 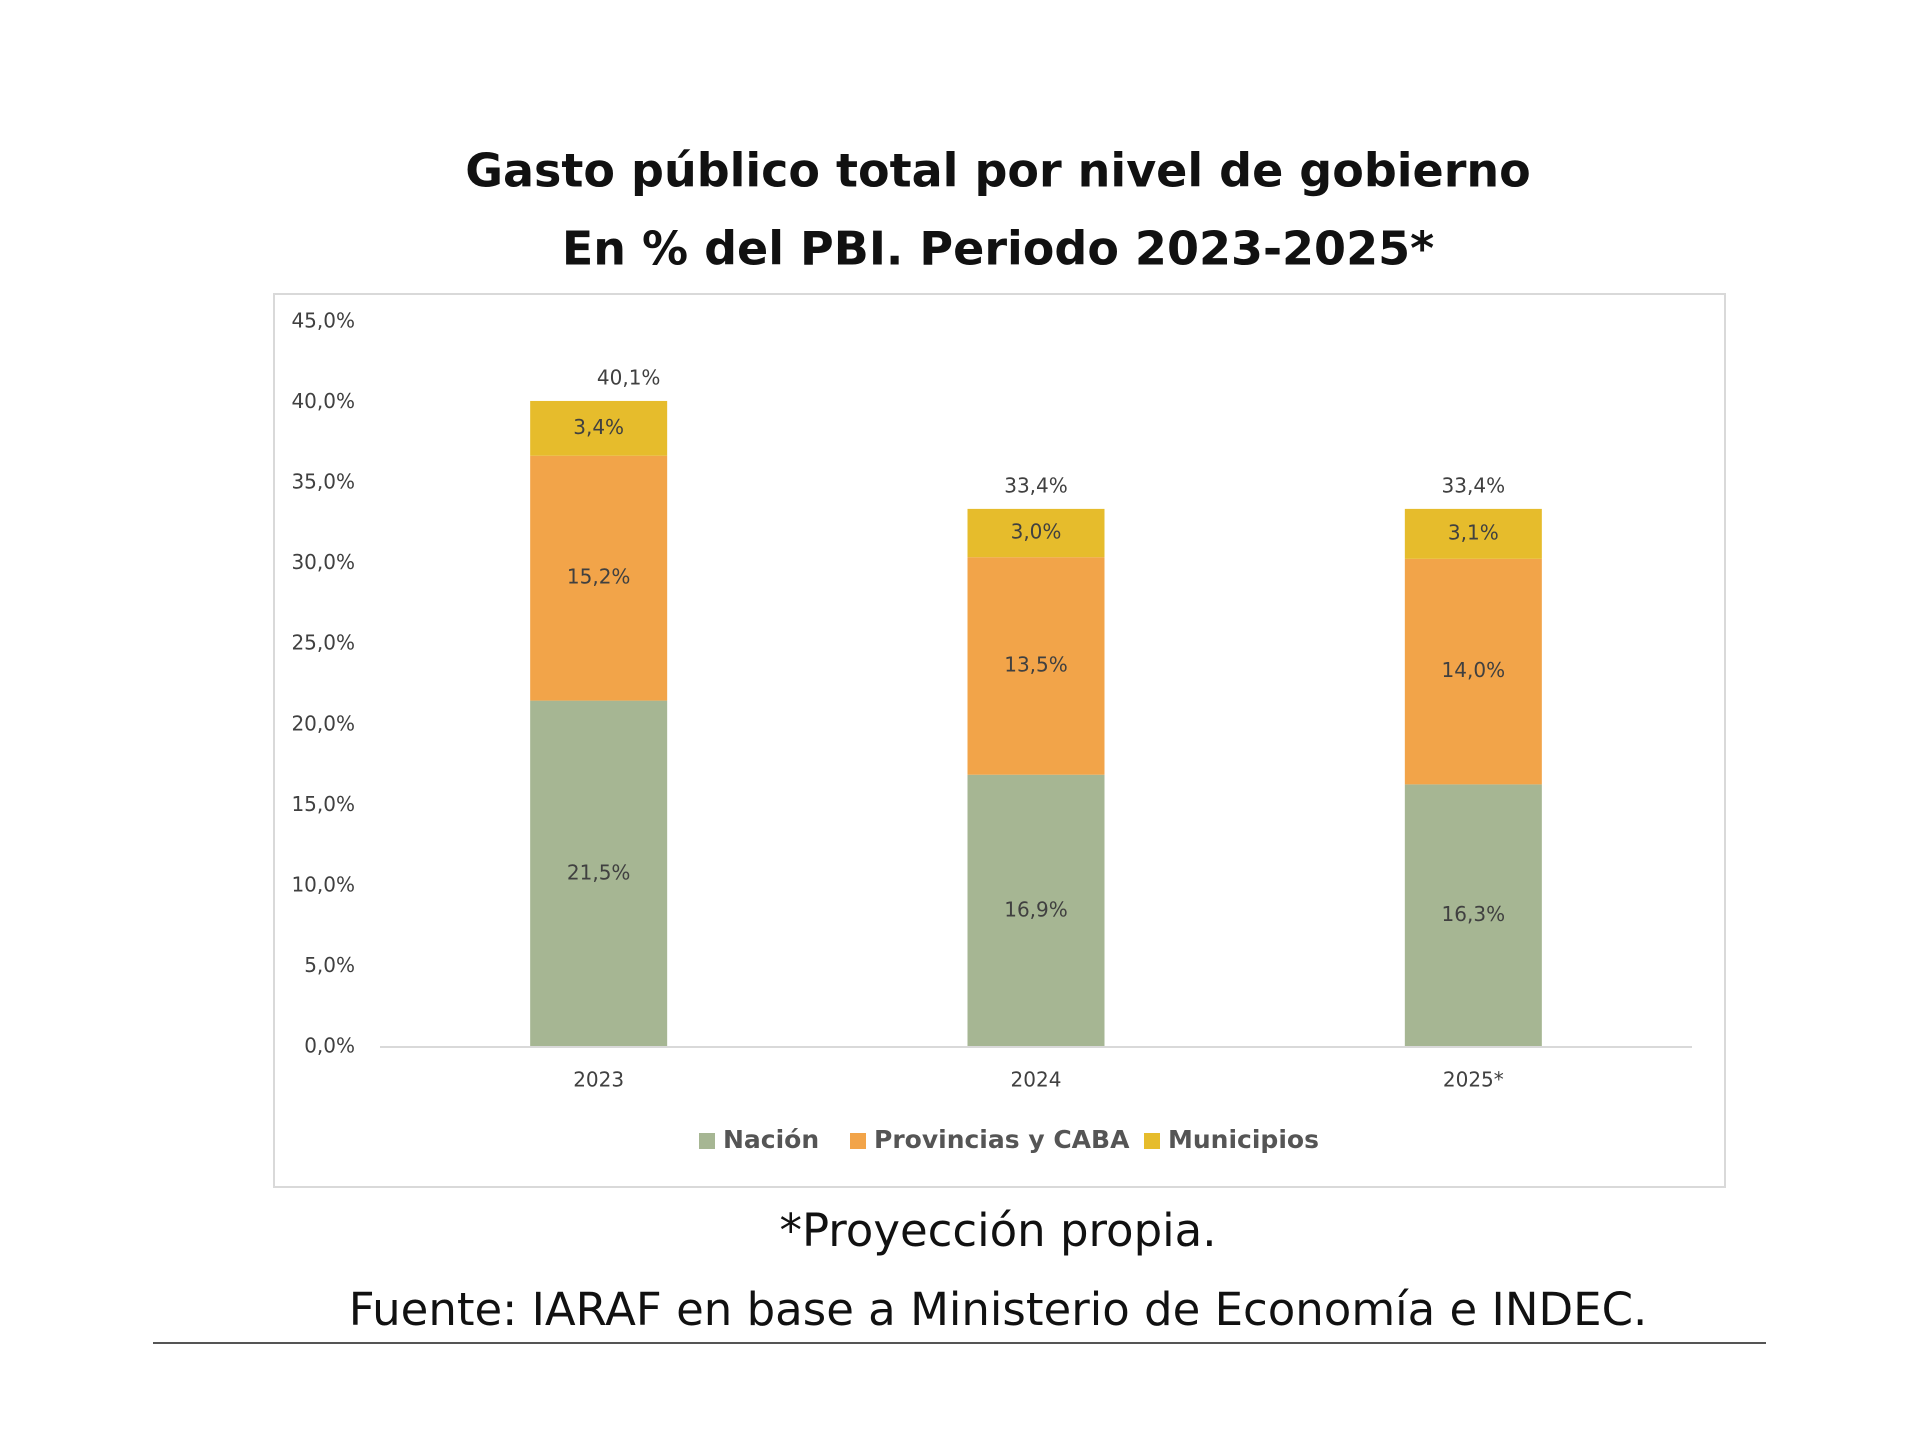 What do you see at coordinates (323, 723) in the screenshot?
I see `y-tick-label: 20,0%` at bounding box center [323, 723].